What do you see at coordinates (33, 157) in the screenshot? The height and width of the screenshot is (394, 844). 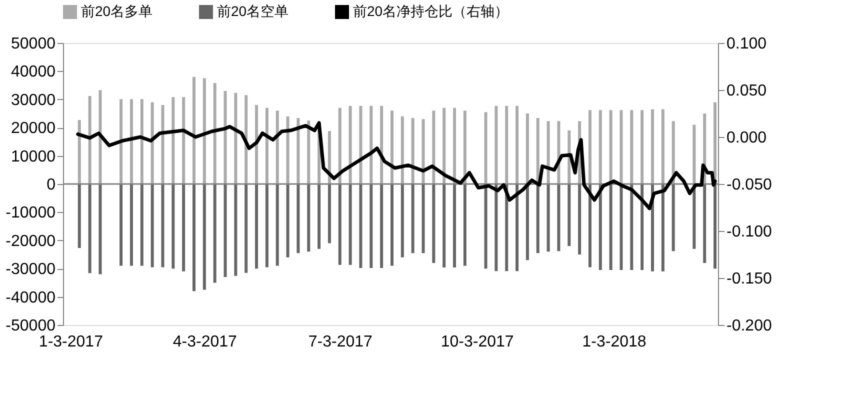 I see `y-tick-label: 10000` at bounding box center [33, 157].